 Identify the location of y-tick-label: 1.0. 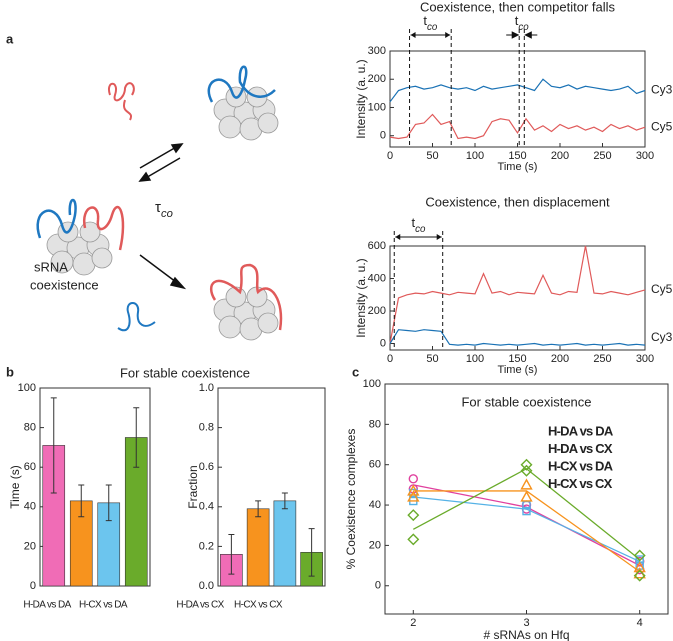
(206, 388).